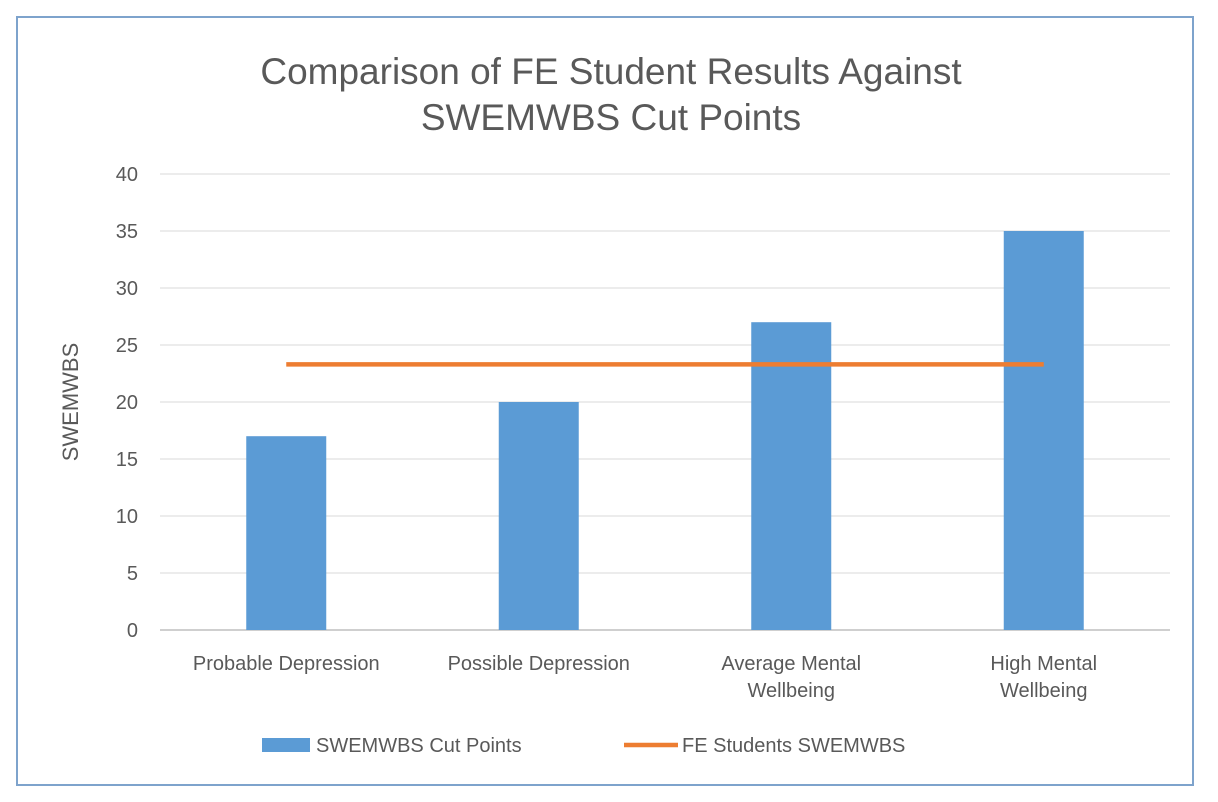 Image resolution: width=1218 pixels, height=802 pixels. Describe the element at coordinates (127, 232) in the screenshot. I see `y-tick-label: 35` at that location.